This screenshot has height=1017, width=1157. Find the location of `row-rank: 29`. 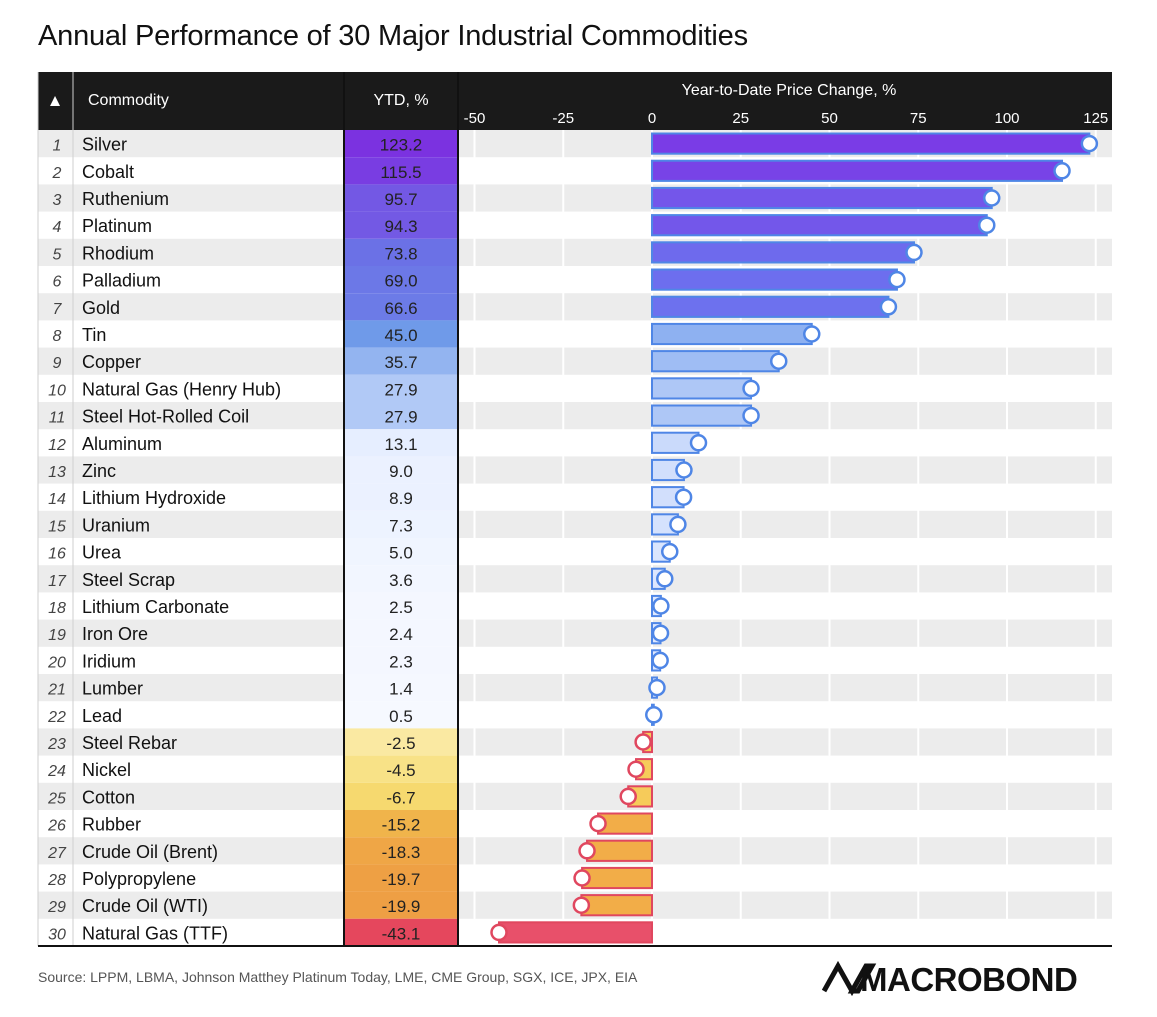

row-rank: 29 is located at coordinates (56, 907).